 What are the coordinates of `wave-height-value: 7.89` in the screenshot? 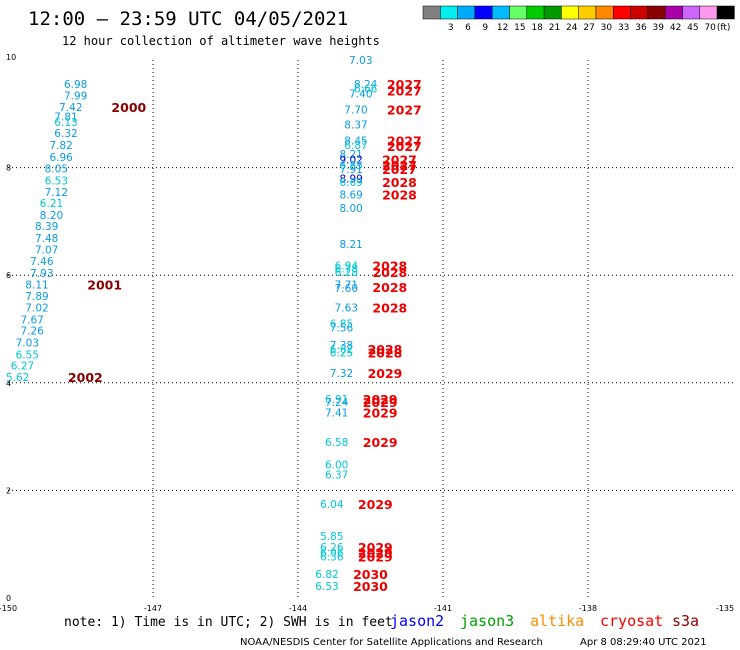 It's located at (36, 297).